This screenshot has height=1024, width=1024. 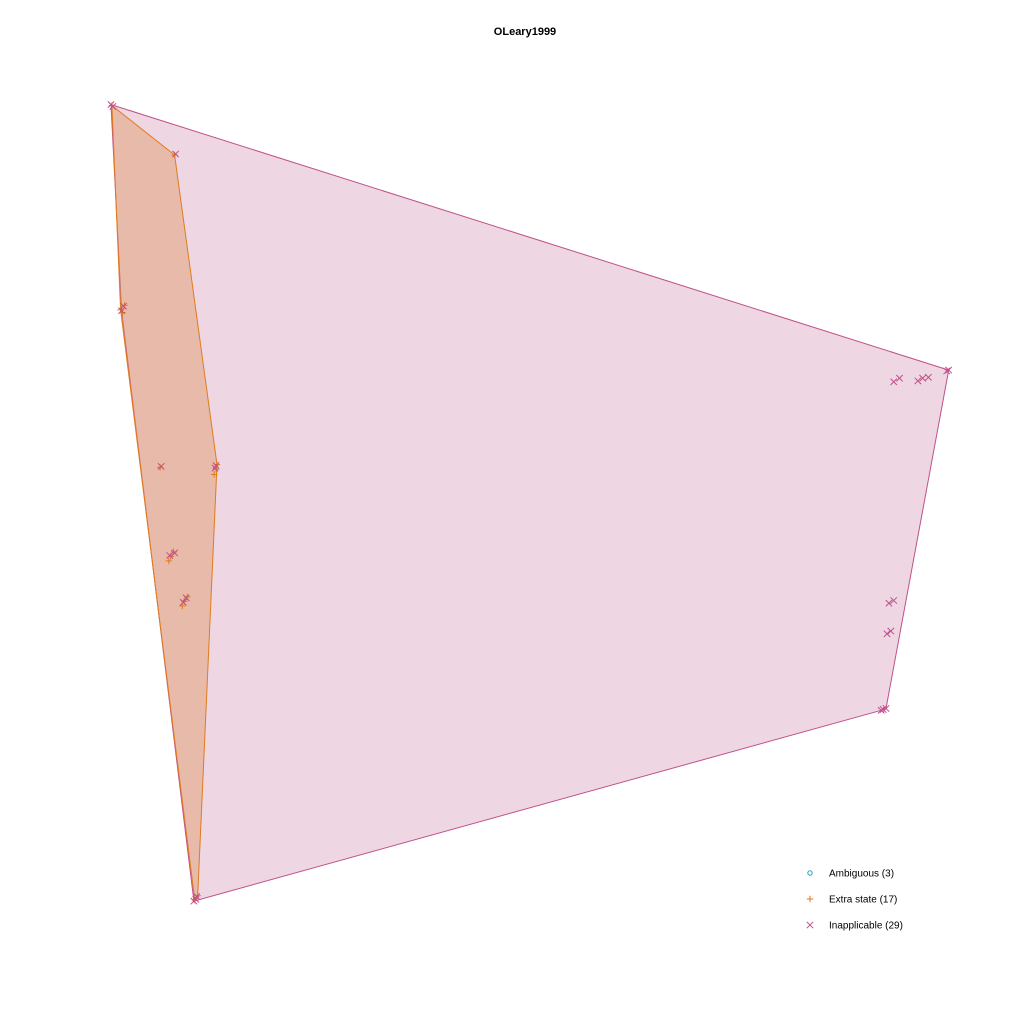 I want to click on legend-label-extra: Extra state (17), so click(x=863, y=900).